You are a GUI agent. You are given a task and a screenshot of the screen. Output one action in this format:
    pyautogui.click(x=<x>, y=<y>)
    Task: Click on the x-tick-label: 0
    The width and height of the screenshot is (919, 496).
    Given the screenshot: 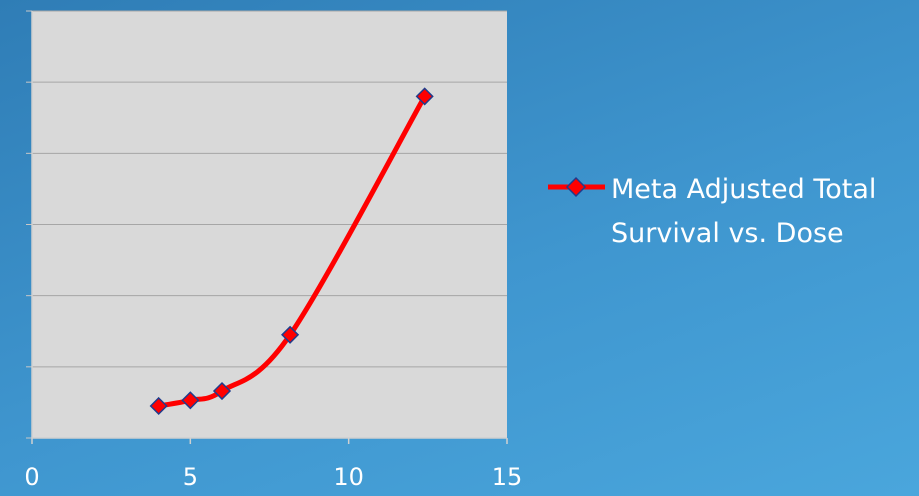 What is the action you would take?
    pyautogui.click(x=31, y=477)
    